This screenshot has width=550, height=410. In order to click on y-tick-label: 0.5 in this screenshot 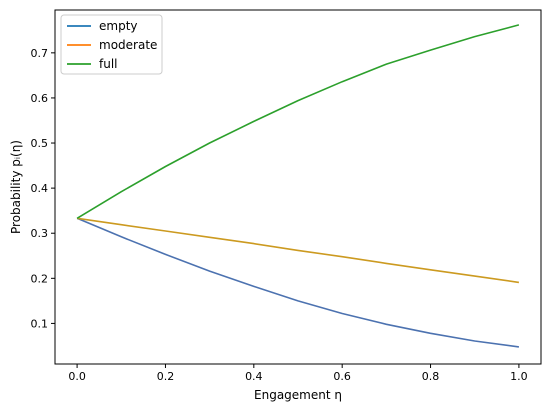, I will do `click(40, 143)`.